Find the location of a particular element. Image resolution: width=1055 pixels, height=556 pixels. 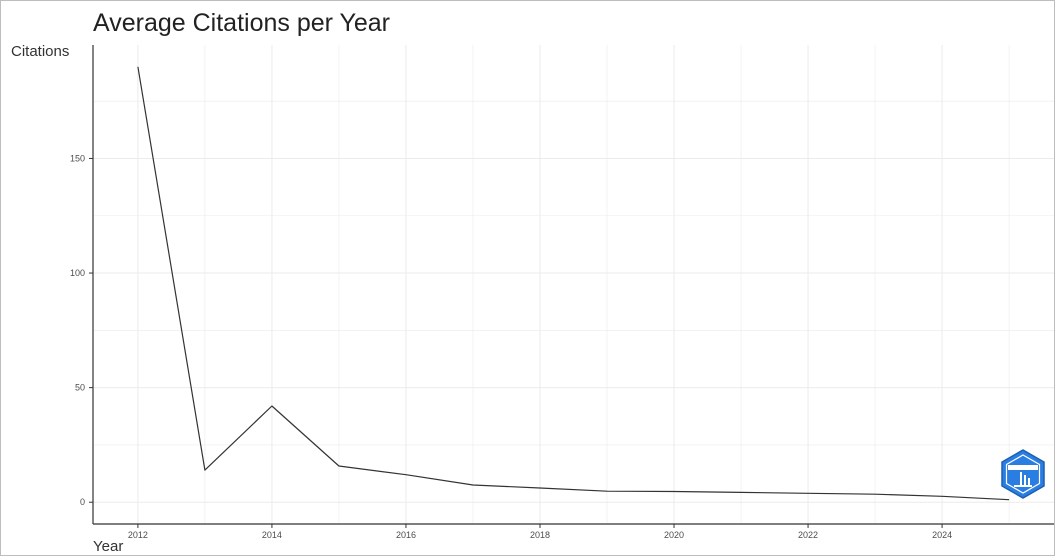

y-tick-label: 150 is located at coordinates (77, 158).